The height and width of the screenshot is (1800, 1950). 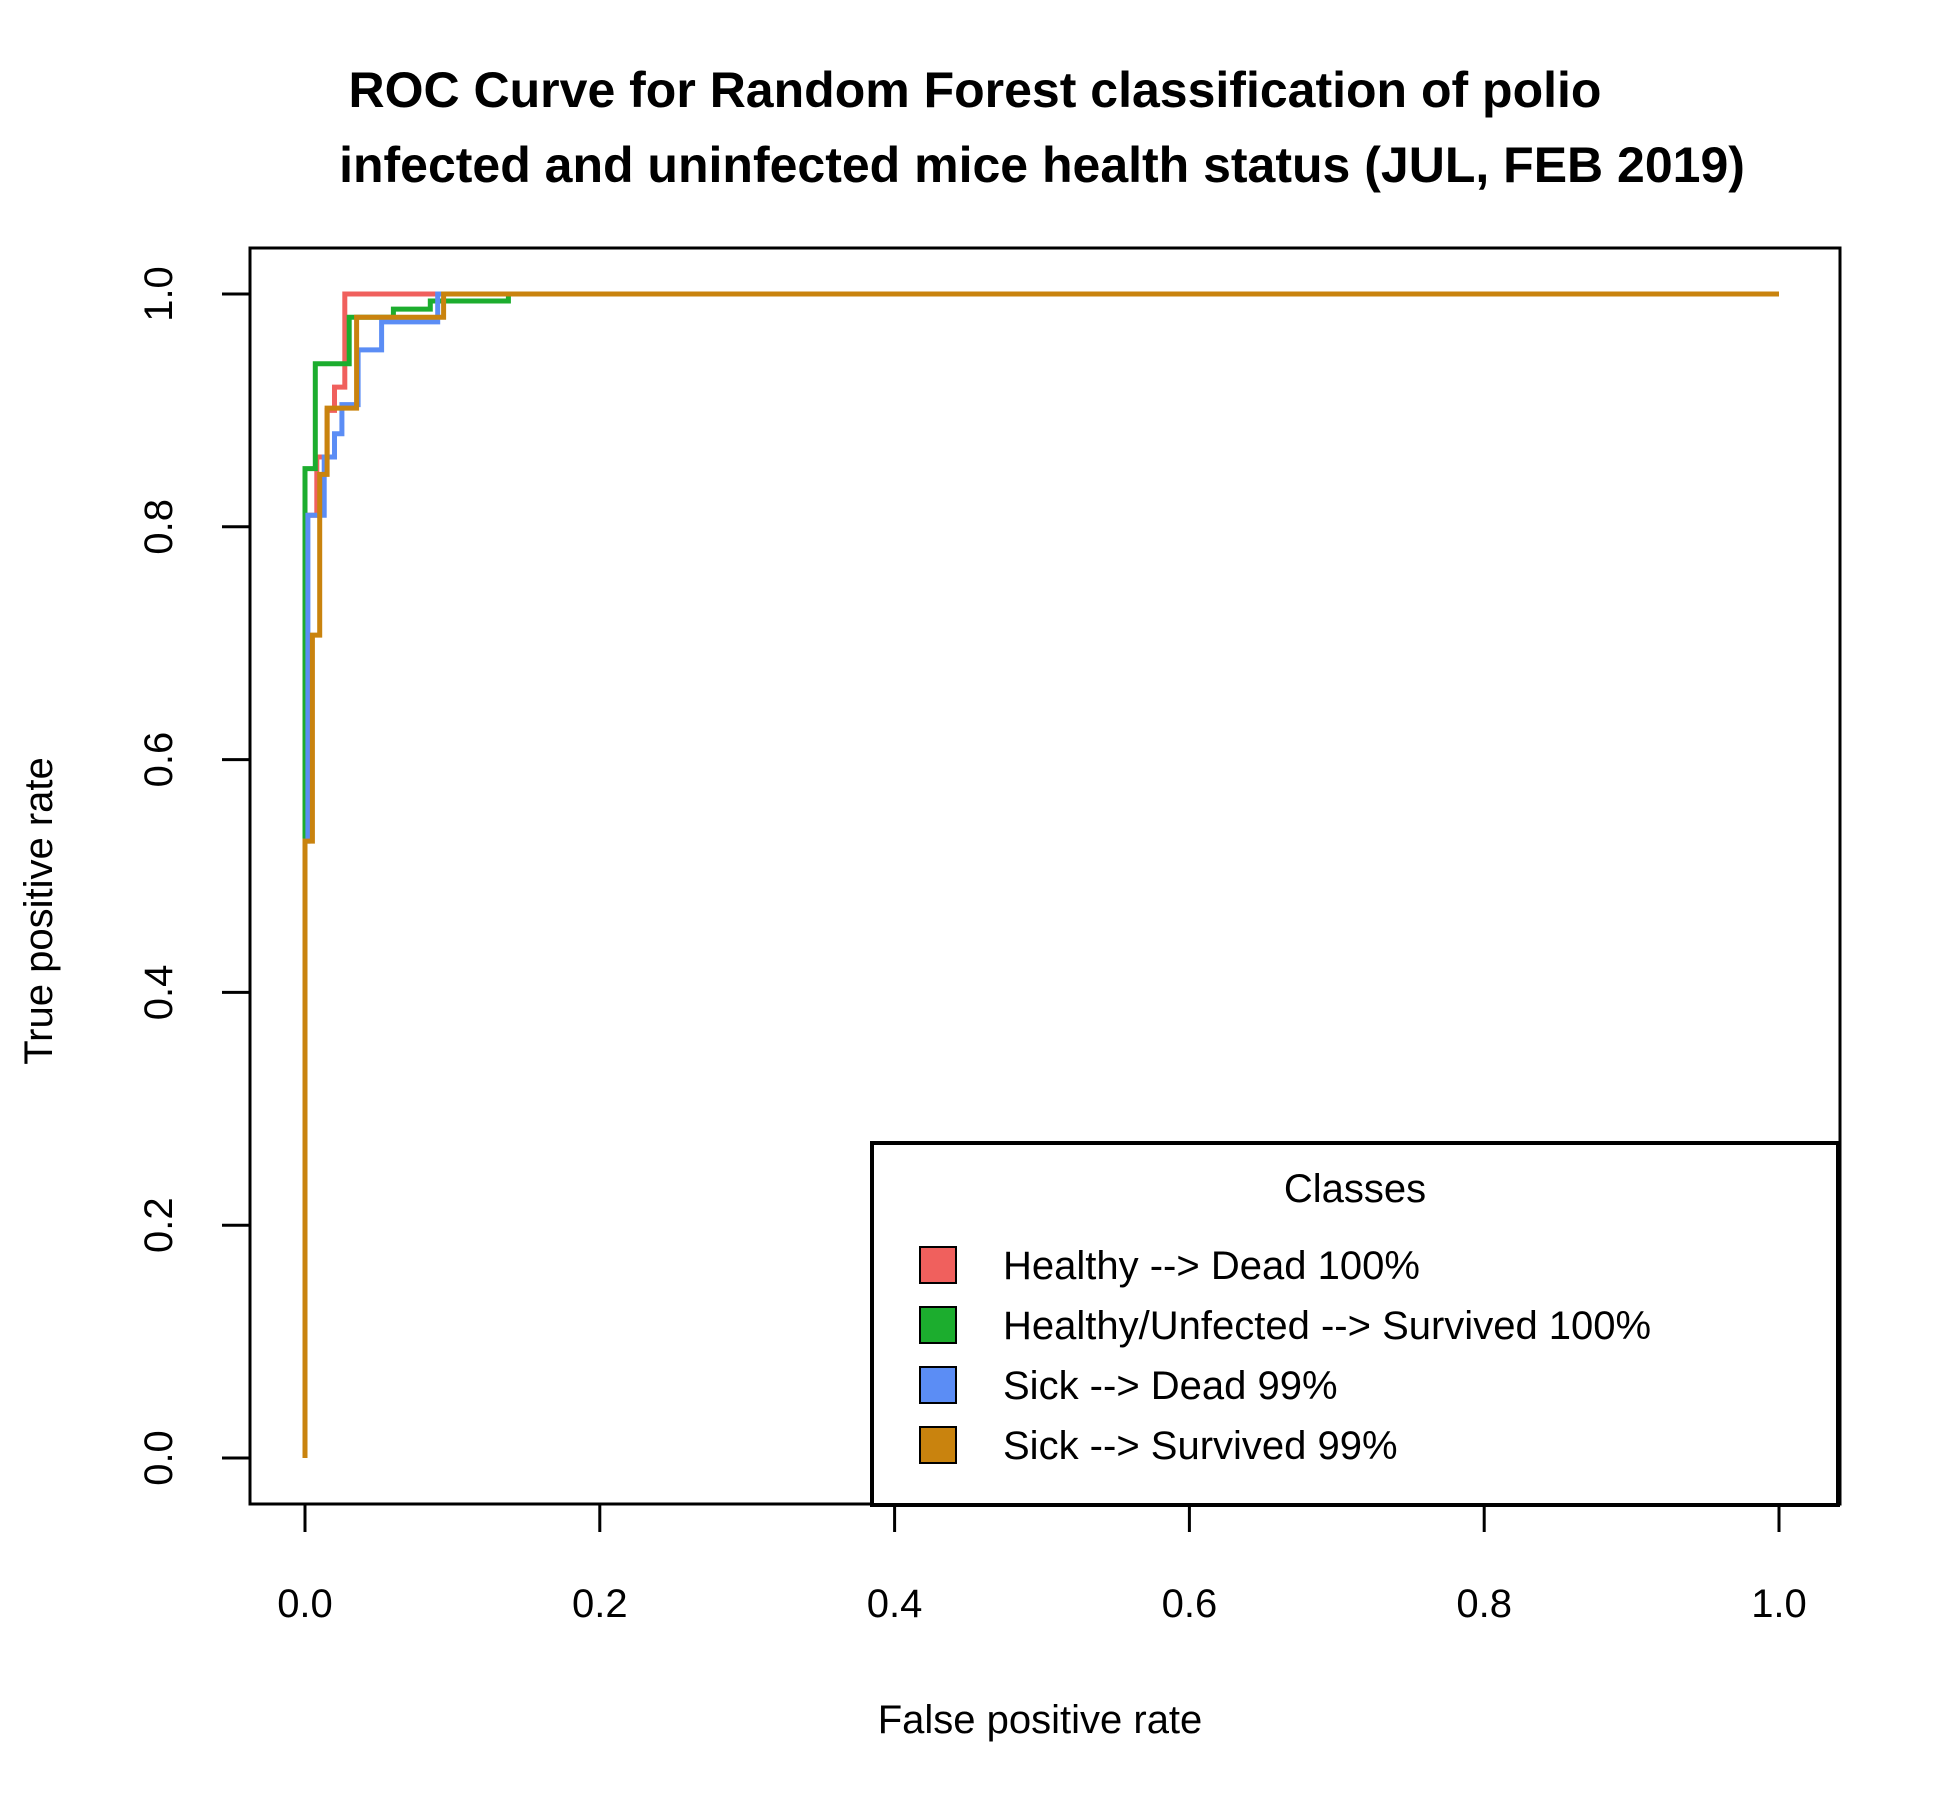 I want to click on x-tick-label: 0.2, so click(x=600, y=1604).